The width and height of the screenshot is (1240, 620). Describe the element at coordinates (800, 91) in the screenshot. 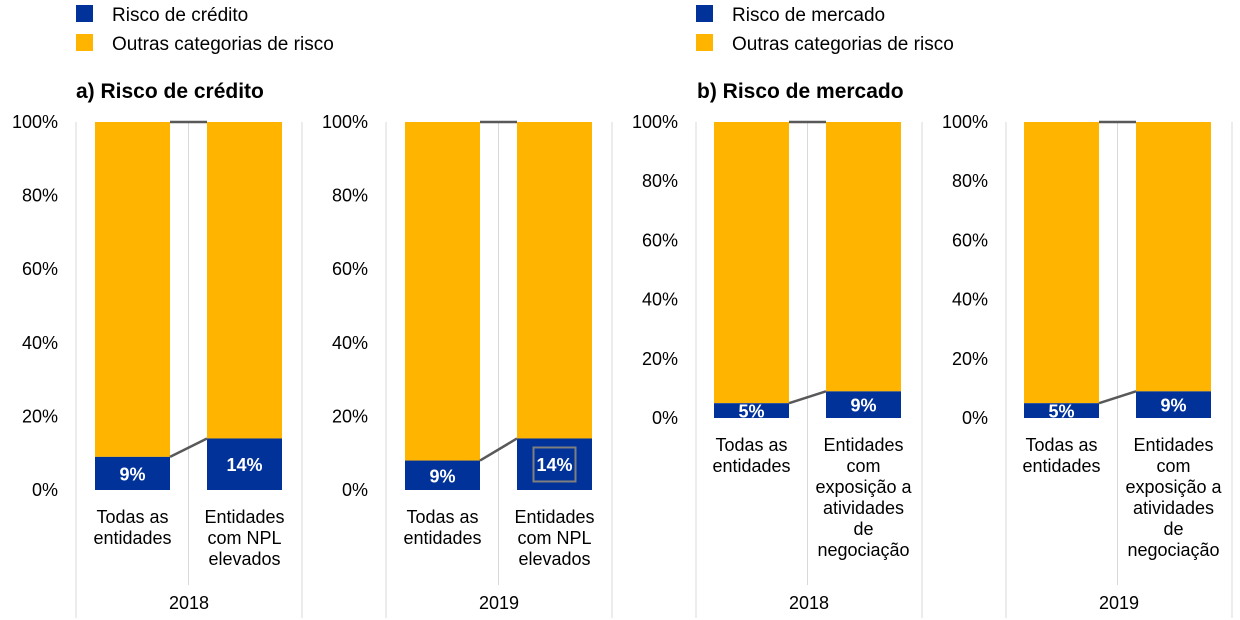

I see `panel-title-market: b) Risco de mercado` at that location.